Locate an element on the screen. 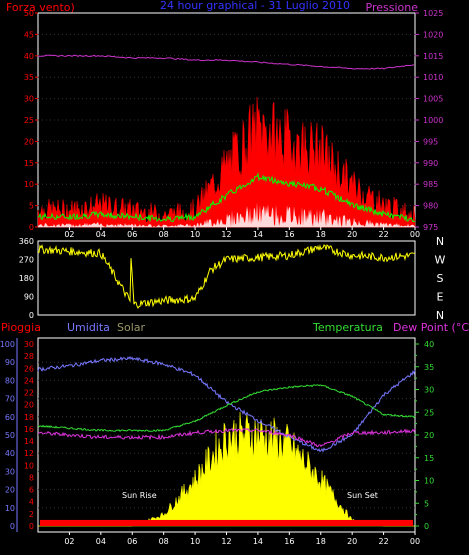 Image resolution: width=469 pixels, height=555 pixels. wind-tick-label: 50 is located at coordinates (29, 13).